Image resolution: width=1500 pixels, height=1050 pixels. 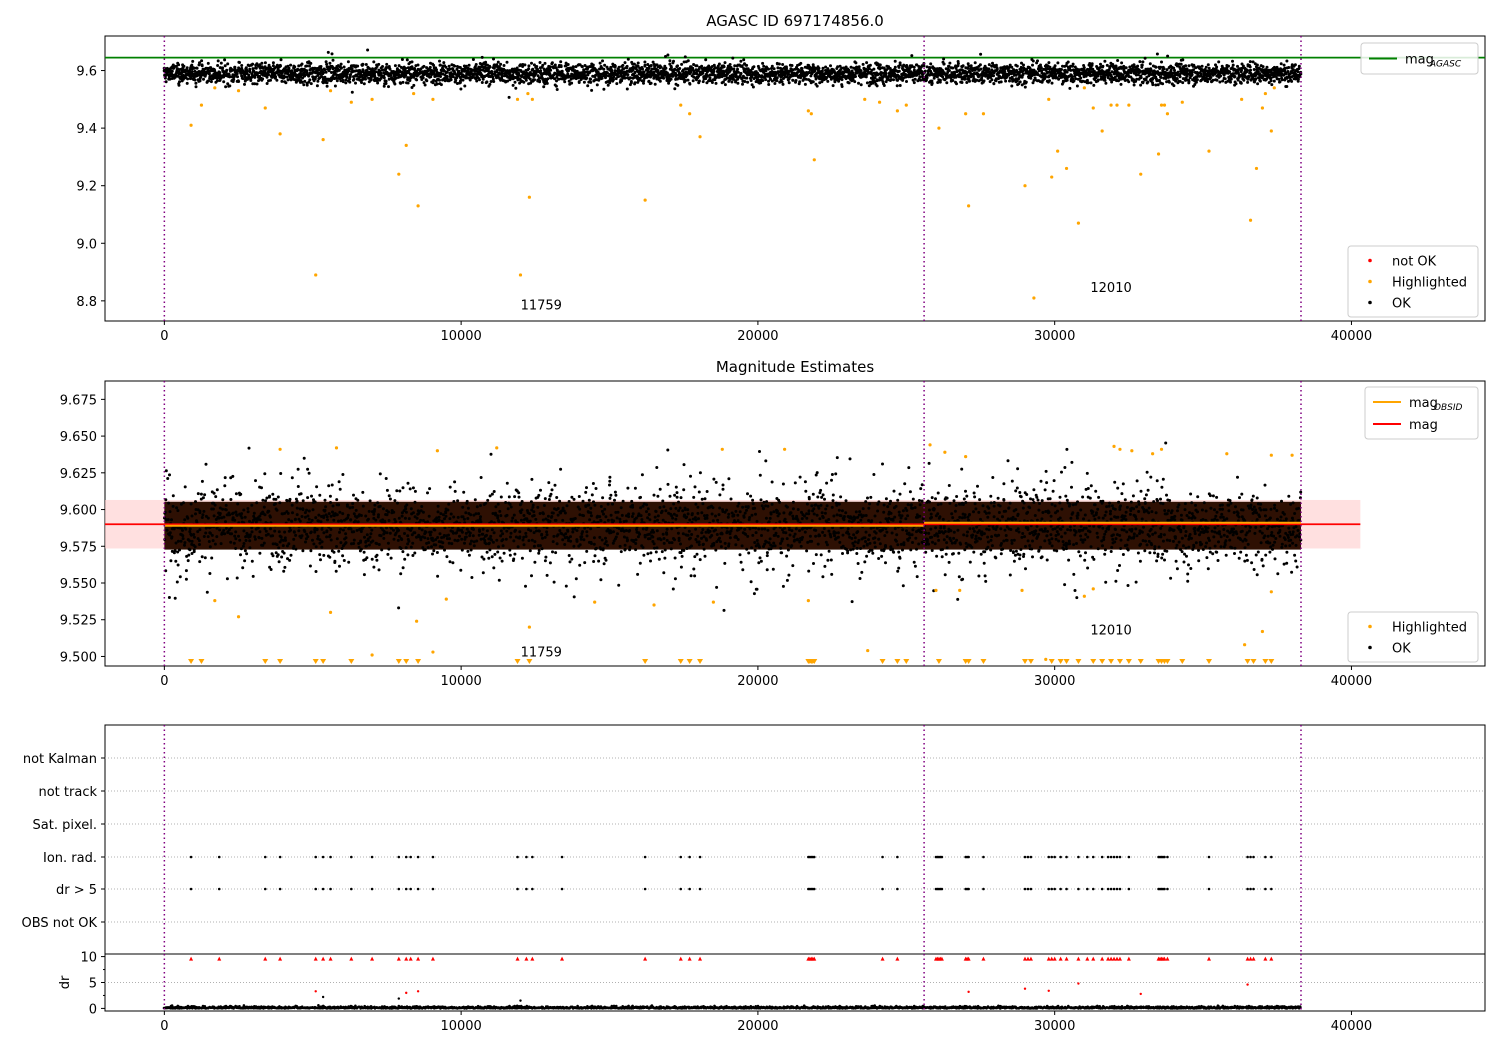 What do you see at coordinates (60, 759) in the screenshot?
I see `flag-row-label: not Kalman` at bounding box center [60, 759].